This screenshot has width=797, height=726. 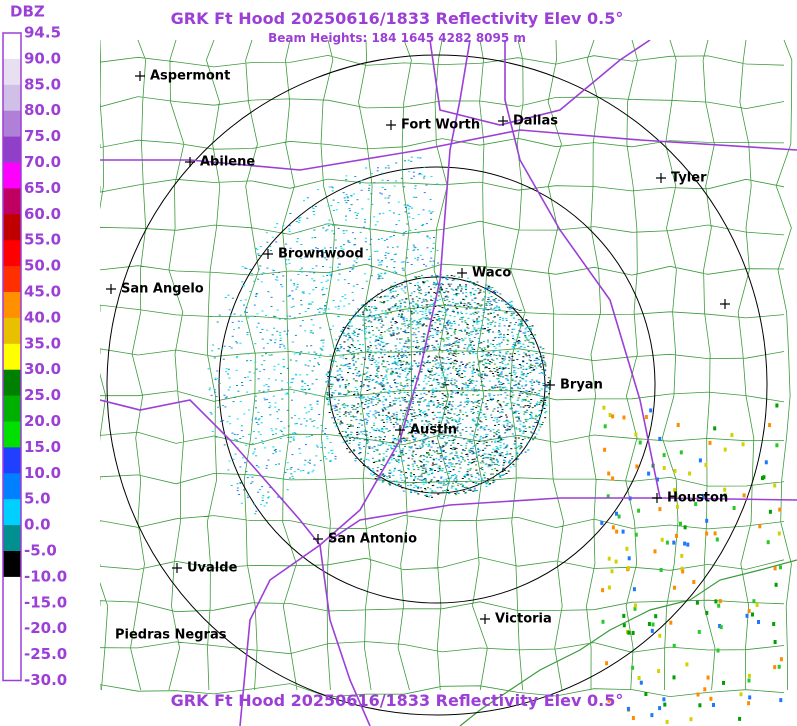 I want to click on legend-swatch, so click(x=12, y=279).